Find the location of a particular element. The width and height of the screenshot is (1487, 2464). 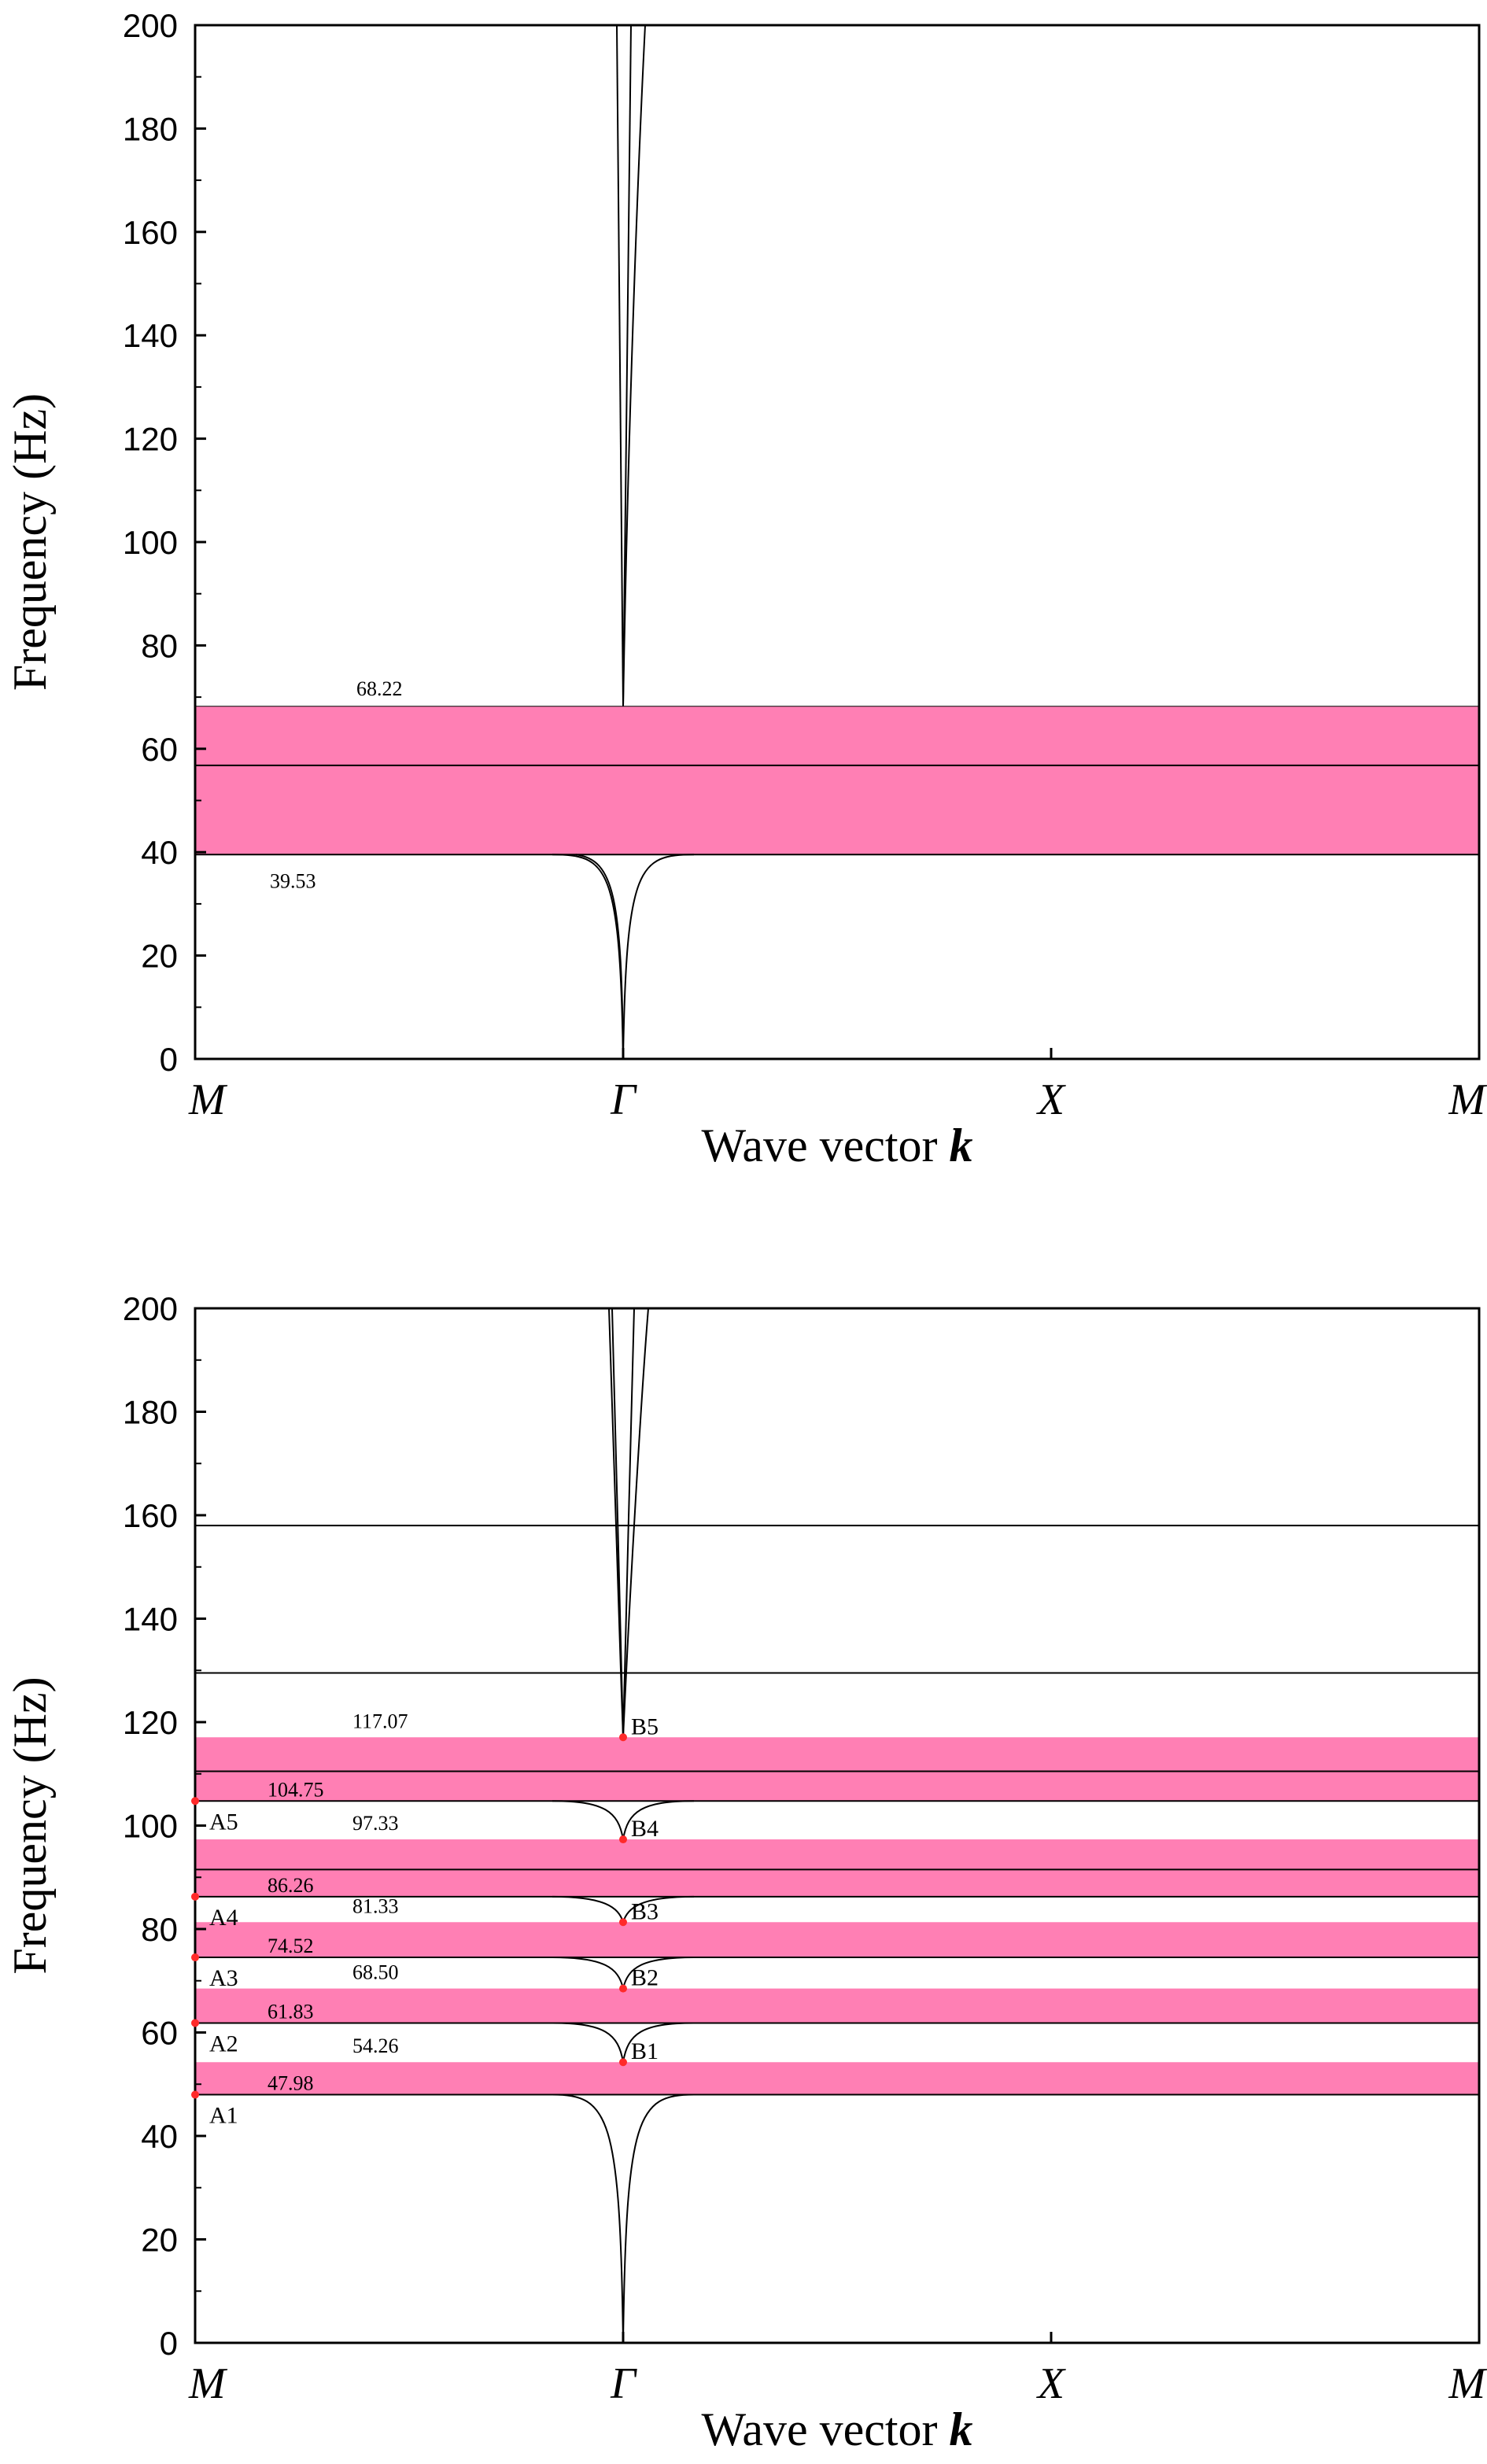

gap-label-2: 39.53 is located at coordinates (293, 880).